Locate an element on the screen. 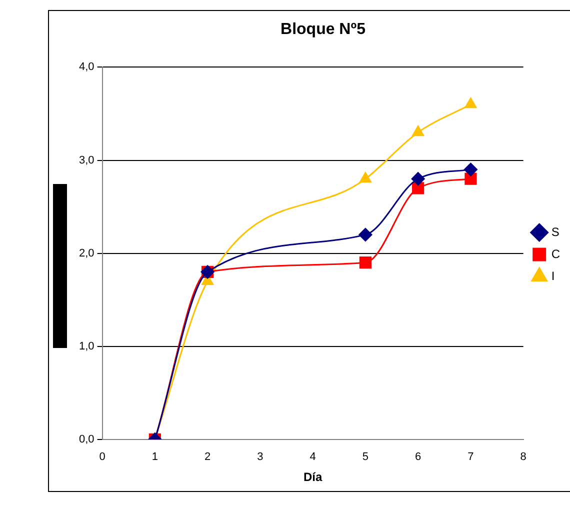 The width and height of the screenshot is (570, 519). x-tick-label: 3 is located at coordinates (260, 457).